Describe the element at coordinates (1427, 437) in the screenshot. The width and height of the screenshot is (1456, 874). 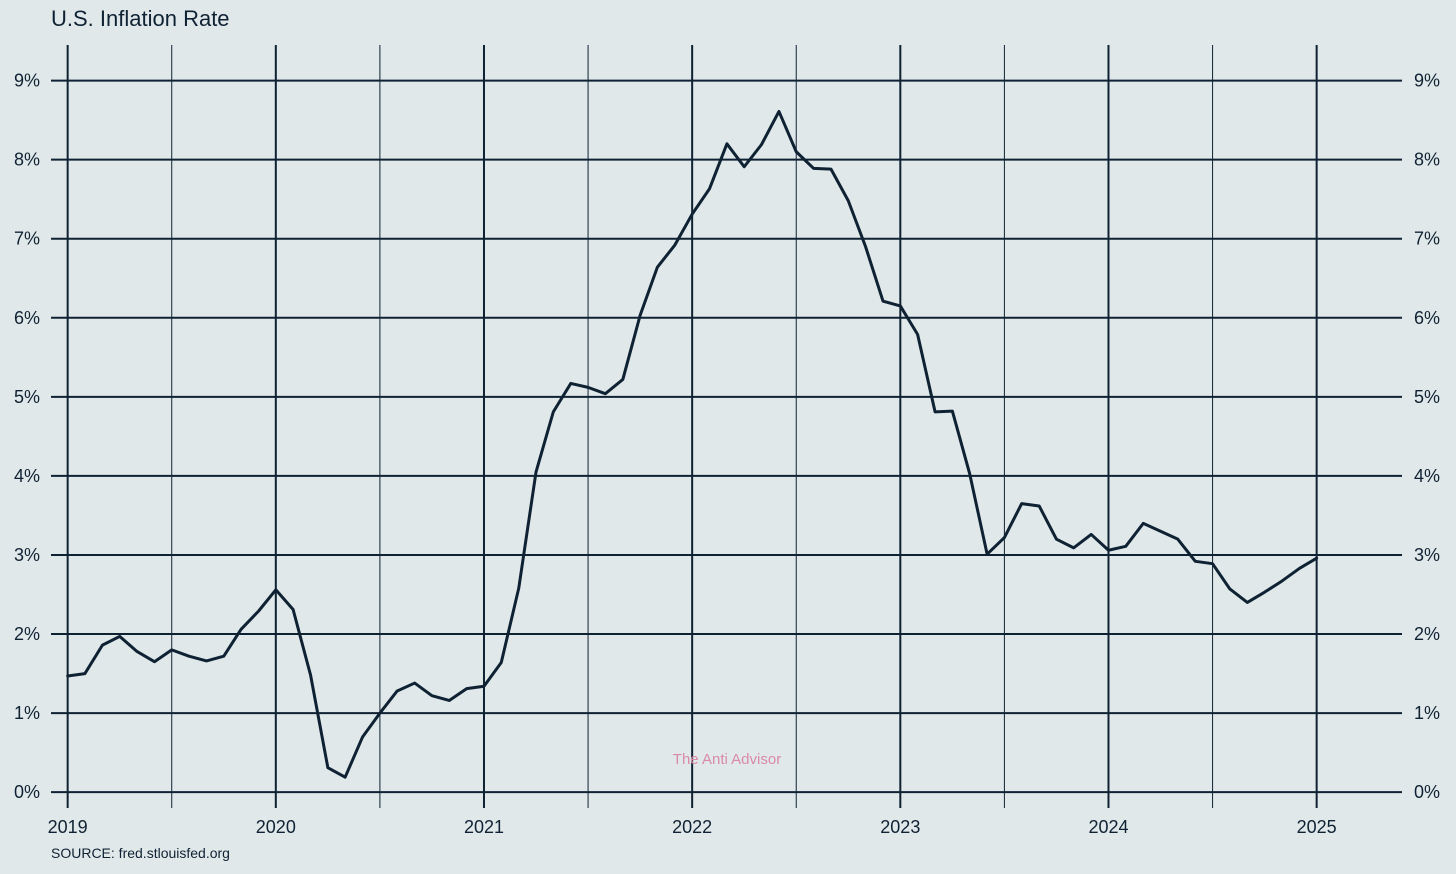
I see `y-axis-right: 0% 1% 2% 3% 4% 5% 6% 7% 8% 9%` at that location.